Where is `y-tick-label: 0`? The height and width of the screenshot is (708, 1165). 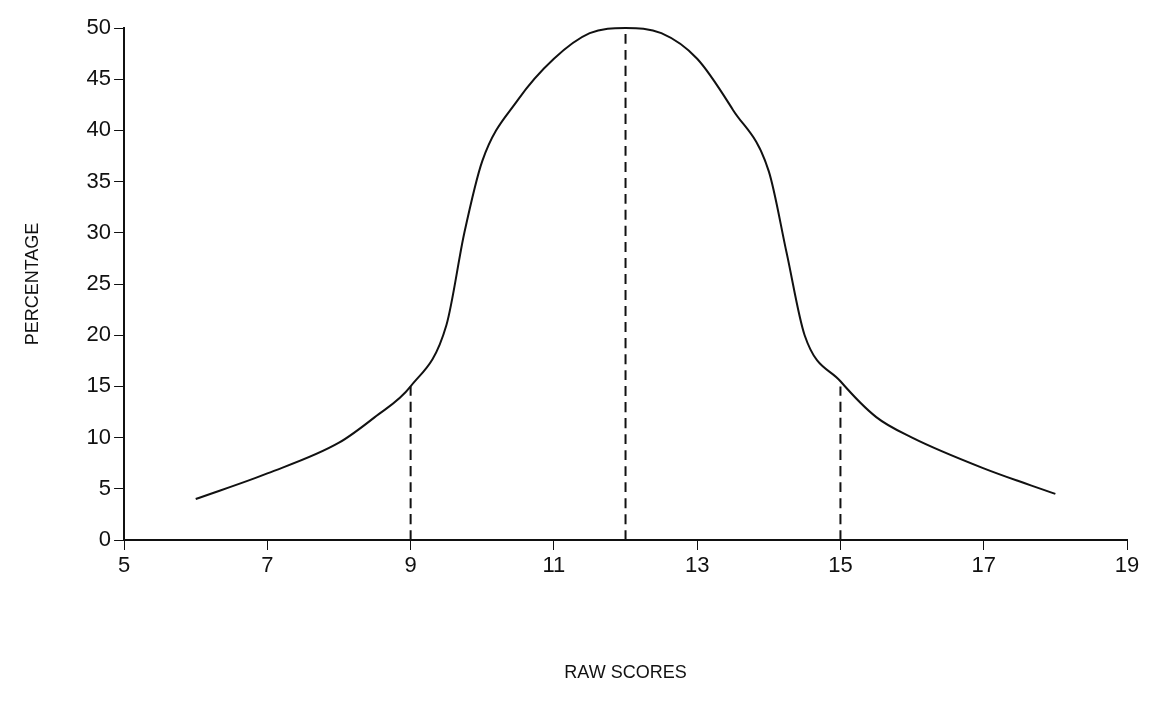
y-tick-label: 0 is located at coordinates (105, 539).